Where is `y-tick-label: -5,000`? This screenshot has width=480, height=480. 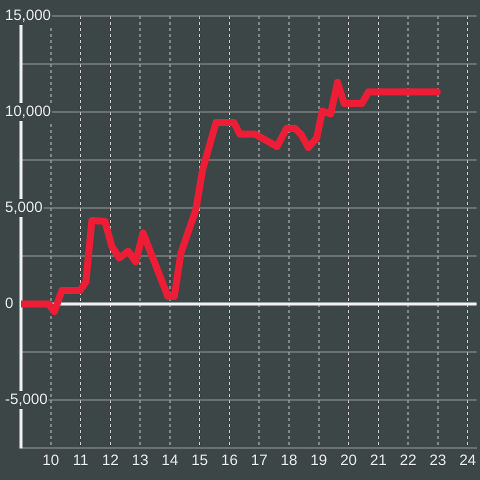 y-tick-label: -5,000 is located at coordinates (26, 399).